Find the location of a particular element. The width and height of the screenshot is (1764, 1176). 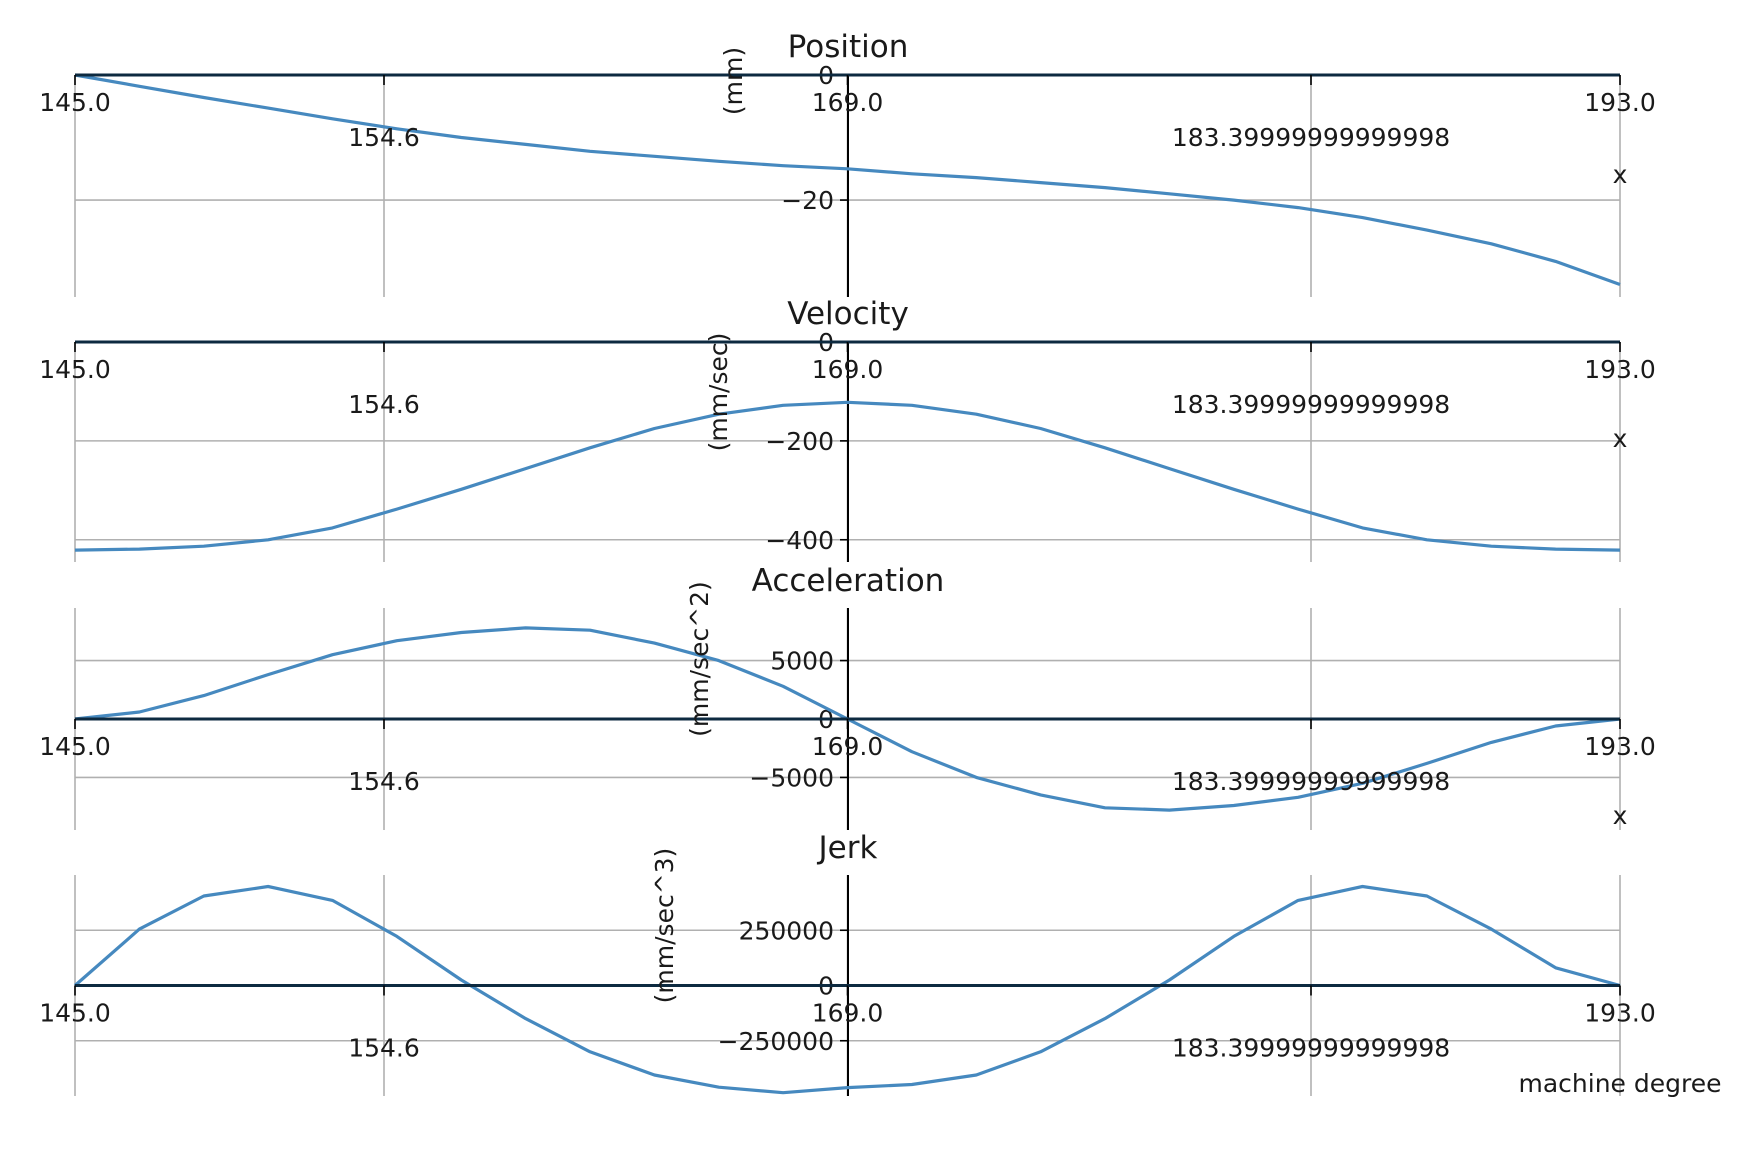

velocity-series-line is located at coordinates (847, 476).